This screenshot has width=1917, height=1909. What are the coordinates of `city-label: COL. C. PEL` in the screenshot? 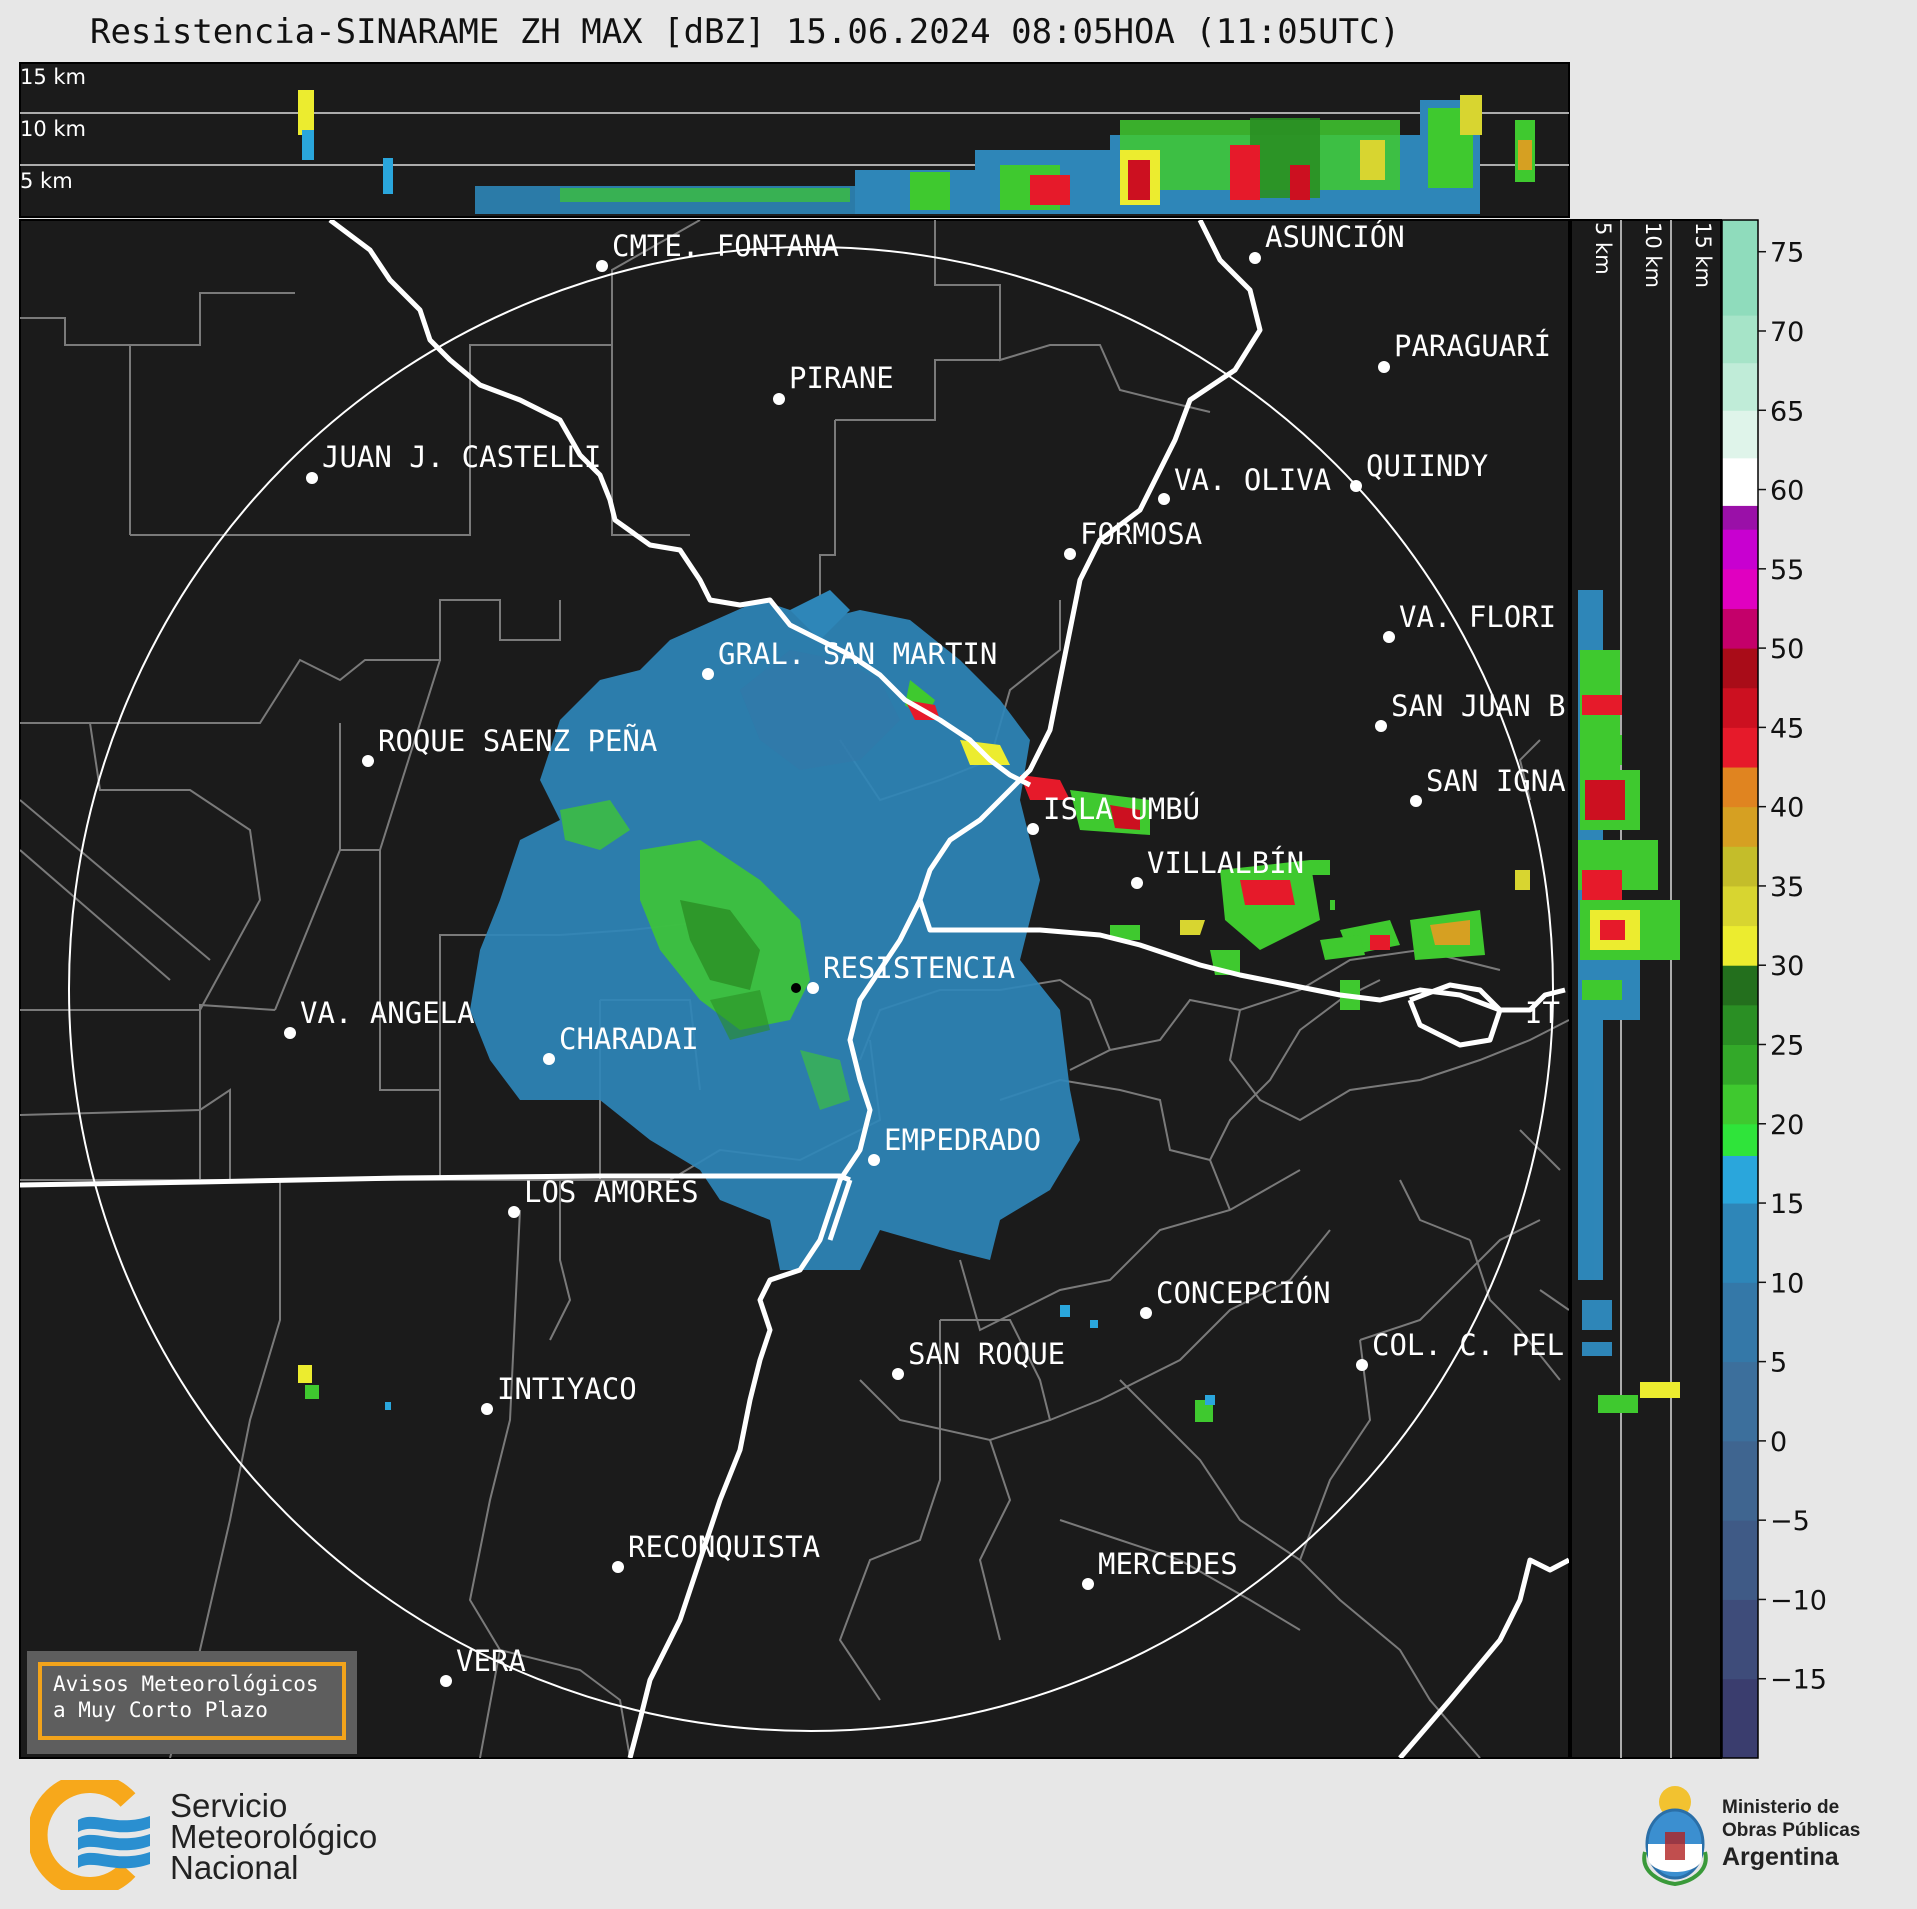 It's located at (1468, 1345).